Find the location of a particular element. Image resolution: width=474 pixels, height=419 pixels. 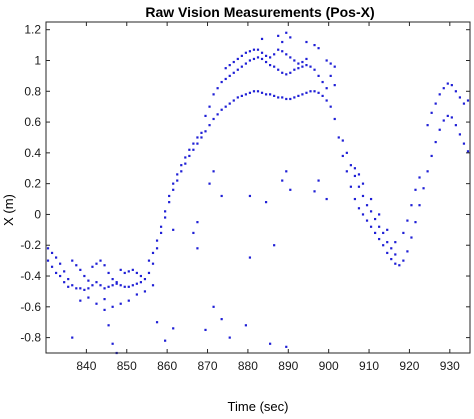

x-tick-label: 880 is located at coordinates (248, 366).